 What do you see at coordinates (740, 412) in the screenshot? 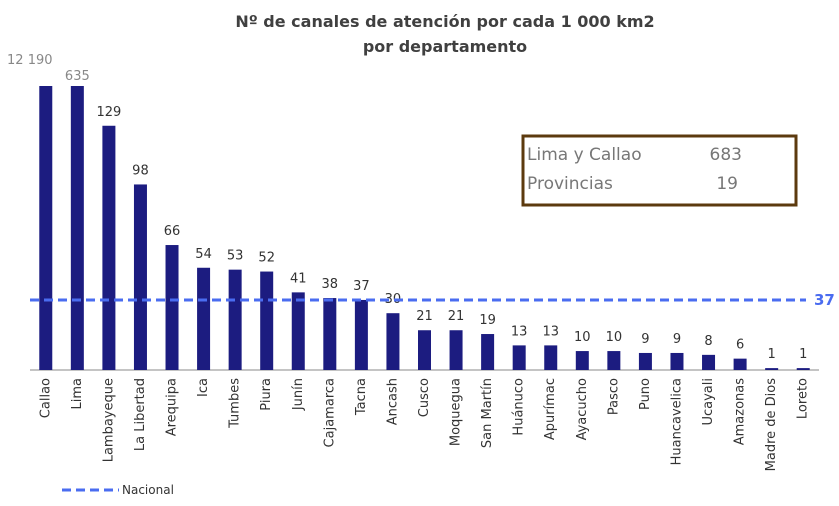
I see `x-tick-label: Amazonas` at bounding box center [740, 412].